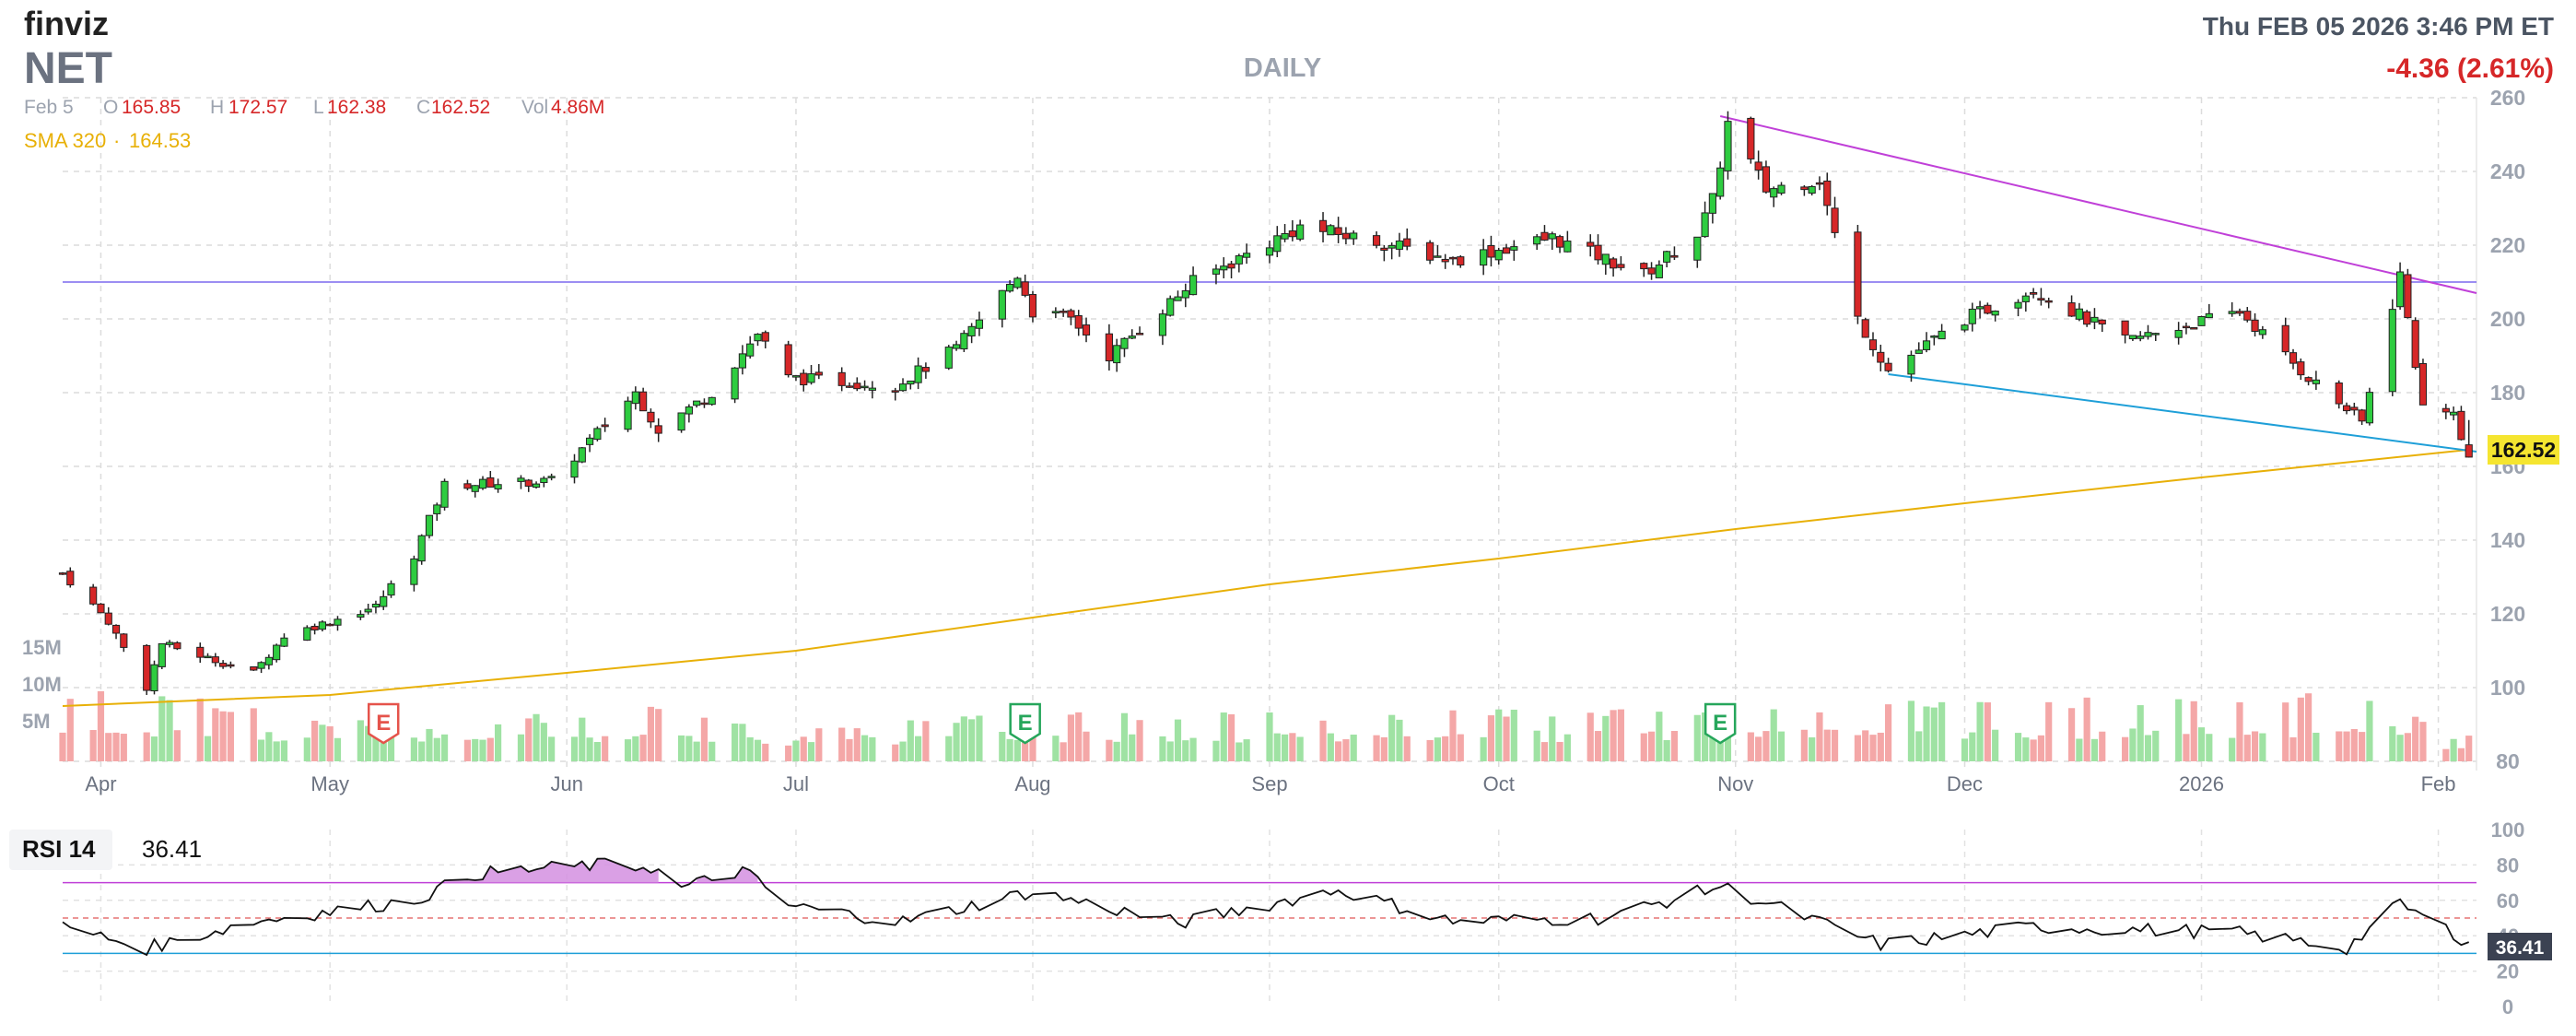 The width and height of the screenshot is (2576, 1036). I want to click on price-tick-label: 100, so click(2507, 688).